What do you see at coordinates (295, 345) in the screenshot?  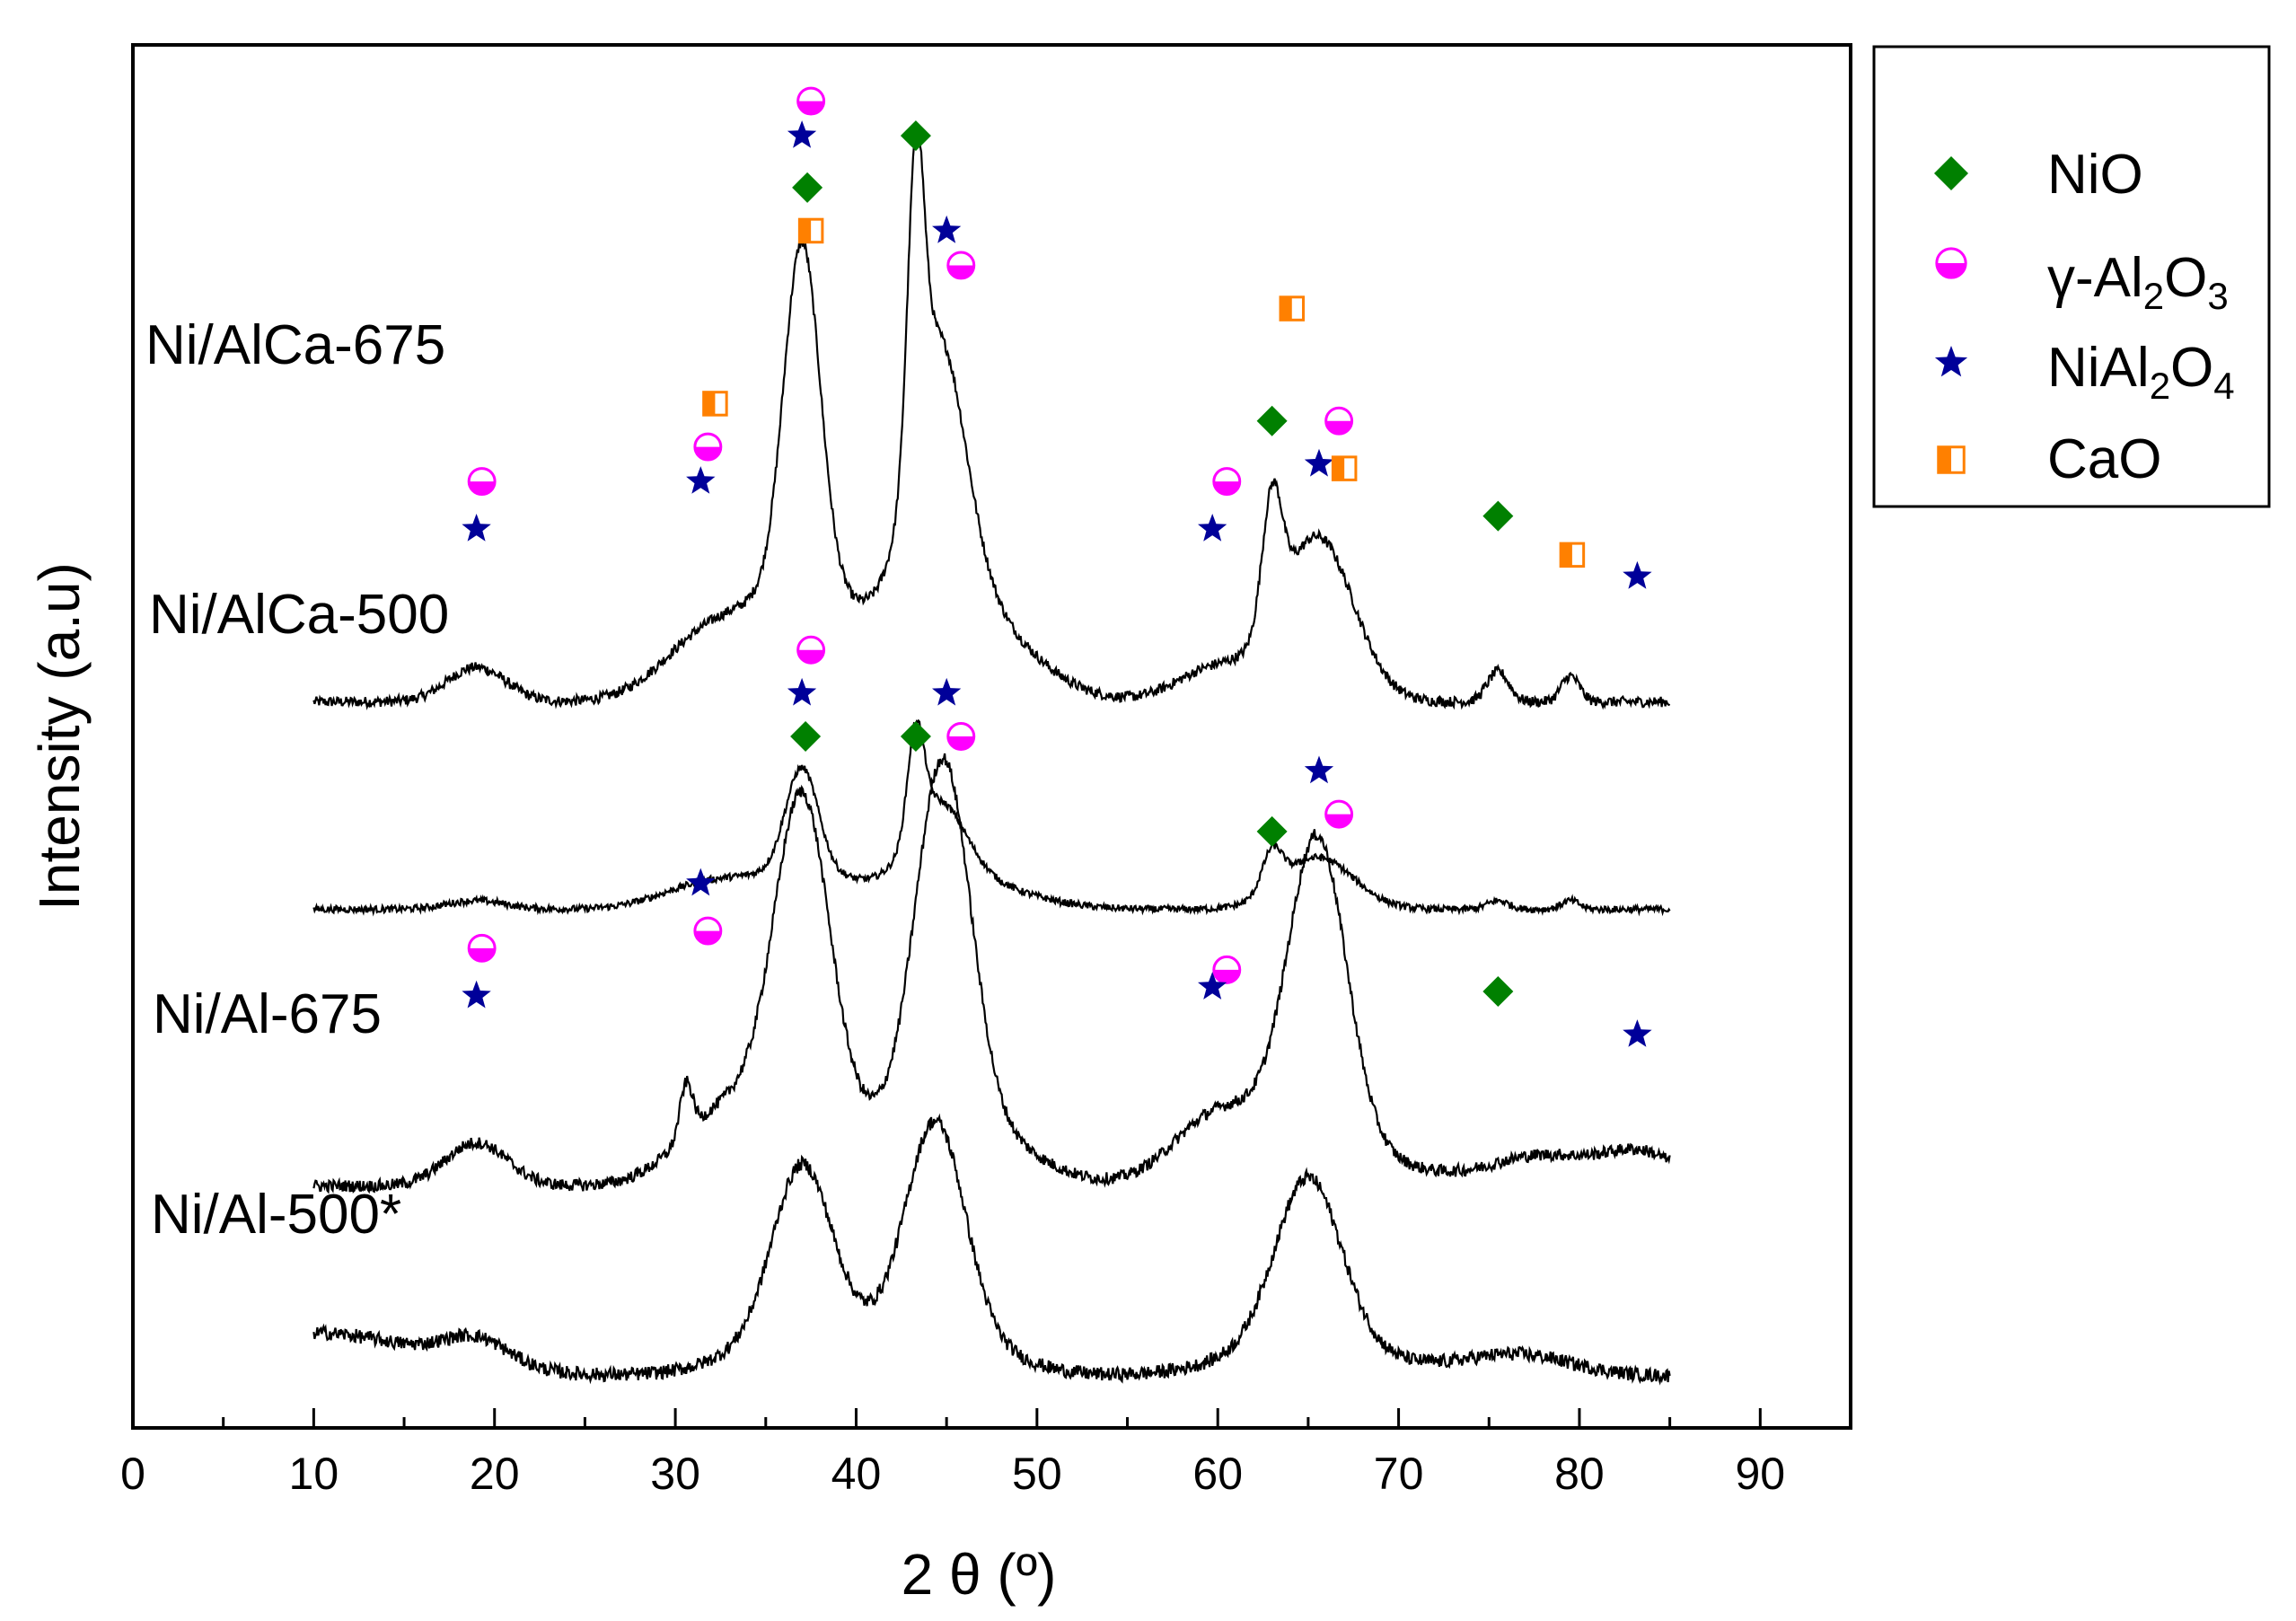 I see `sample-label-alca-675: Ni/AlCa-675` at bounding box center [295, 345].